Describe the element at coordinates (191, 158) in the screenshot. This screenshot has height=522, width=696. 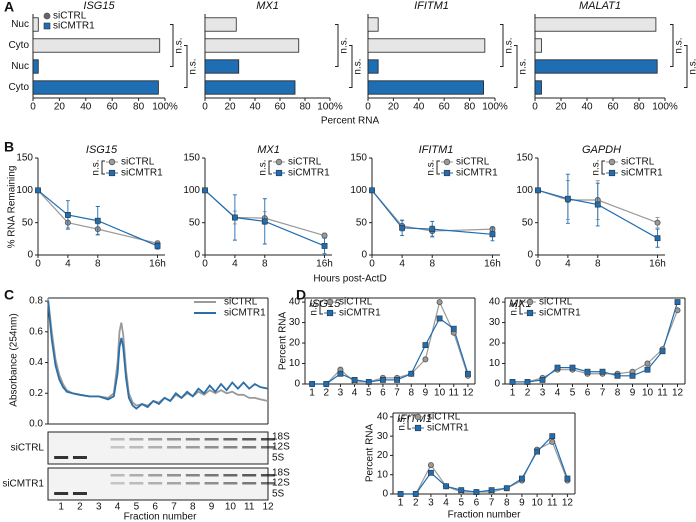
I see `y-tick-label: 150` at that location.